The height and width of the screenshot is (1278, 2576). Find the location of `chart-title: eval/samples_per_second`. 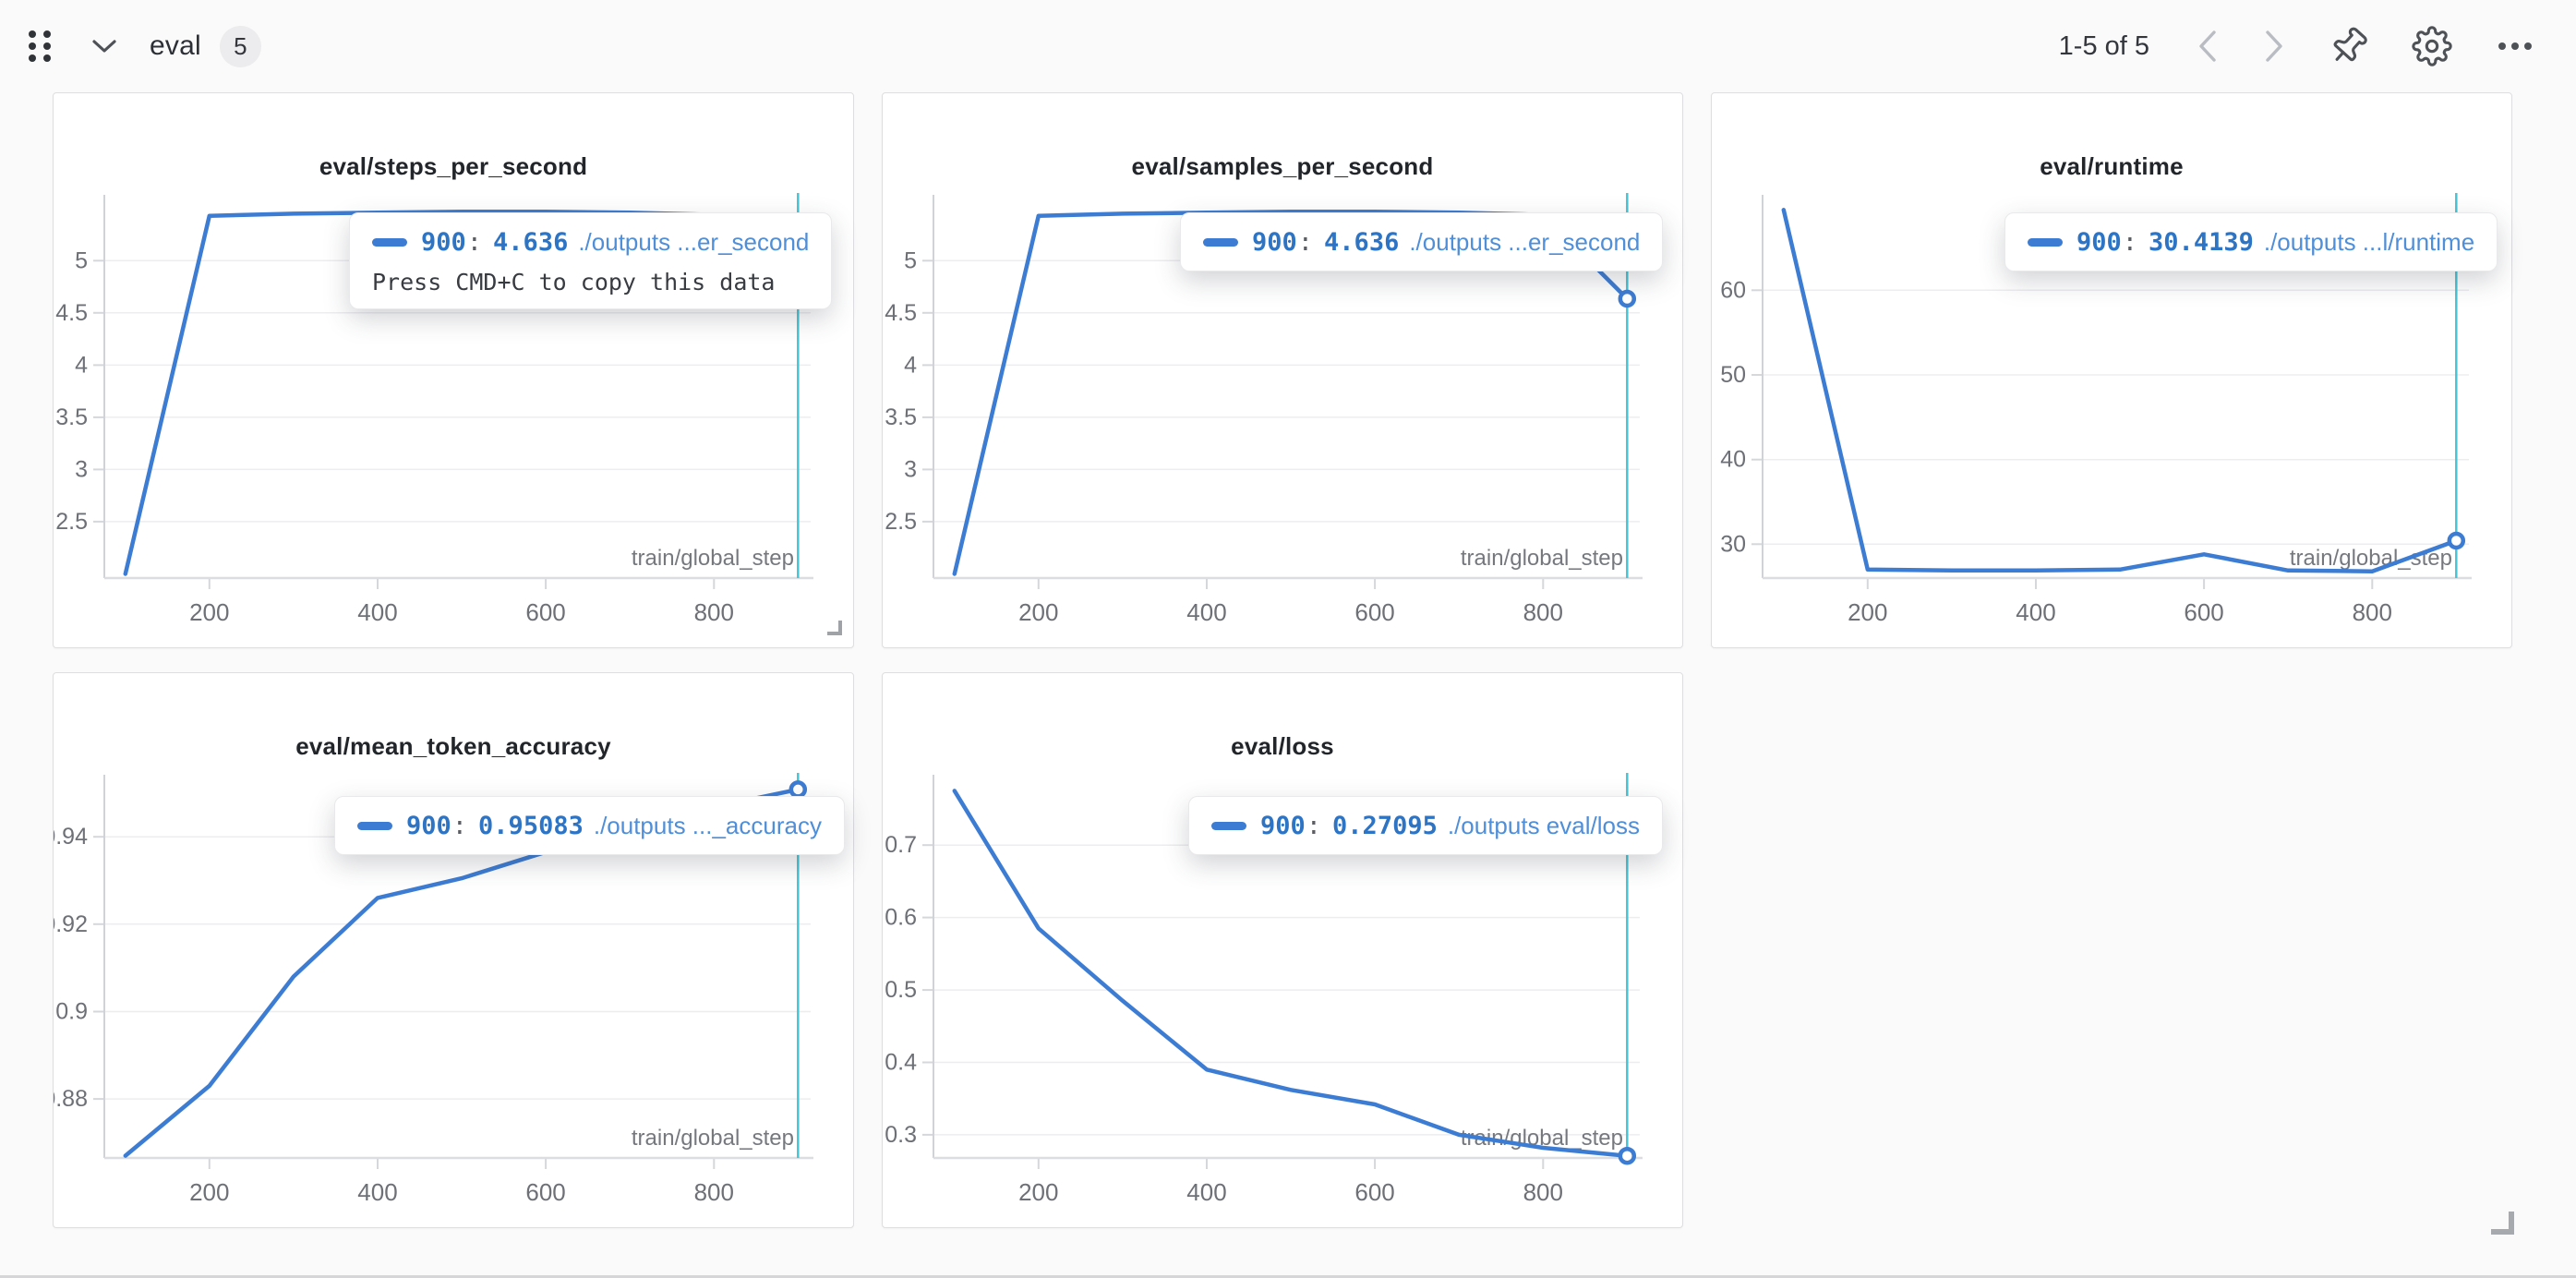

chart-title: eval/samples_per_second is located at coordinates (1282, 166).